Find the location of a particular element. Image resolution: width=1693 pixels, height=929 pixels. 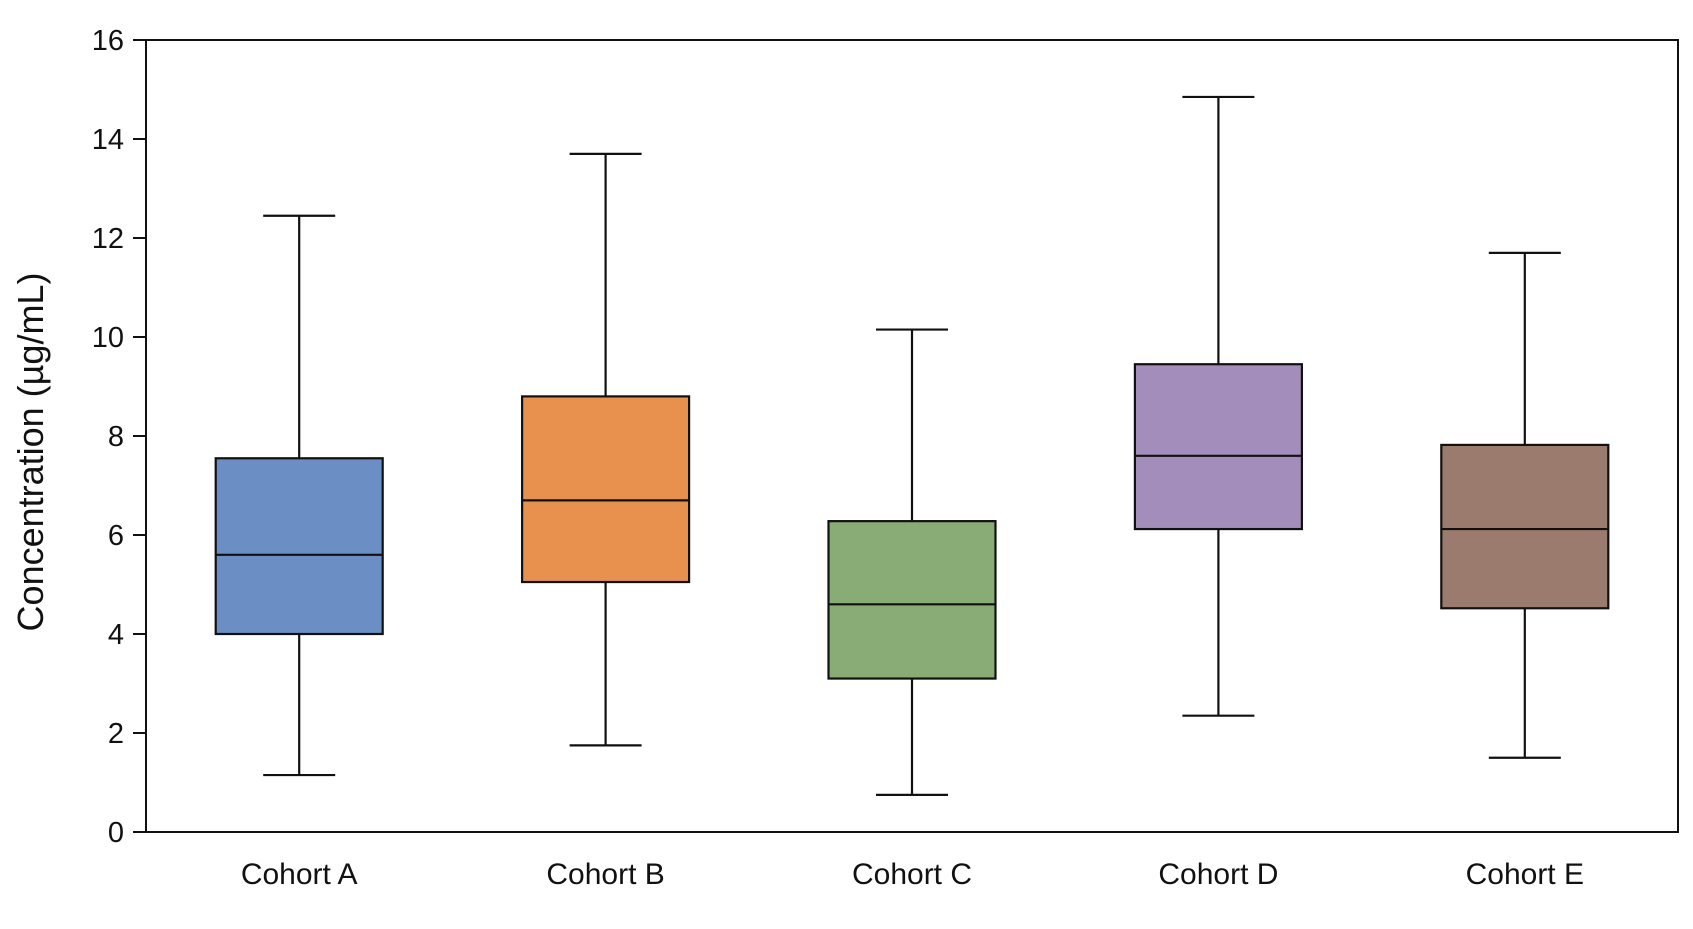

x-category-label: Cohort E is located at coordinates (1525, 874).